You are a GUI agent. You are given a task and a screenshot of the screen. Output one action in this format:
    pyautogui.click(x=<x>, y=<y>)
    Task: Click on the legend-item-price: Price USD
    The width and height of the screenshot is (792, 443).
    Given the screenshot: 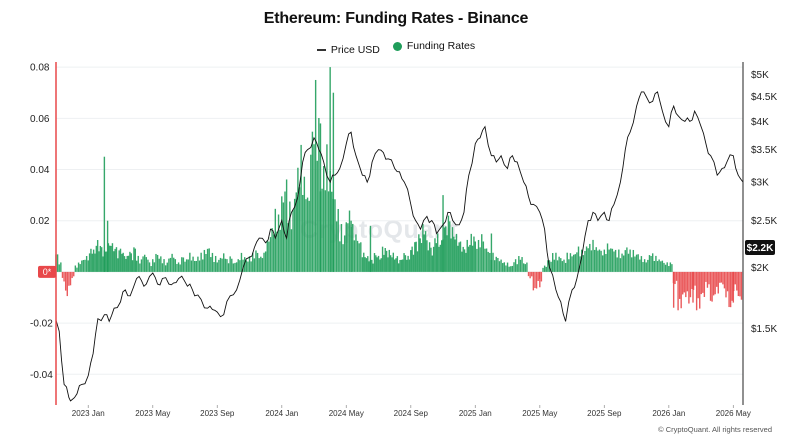 What is the action you would take?
    pyautogui.click(x=348, y=50)
    